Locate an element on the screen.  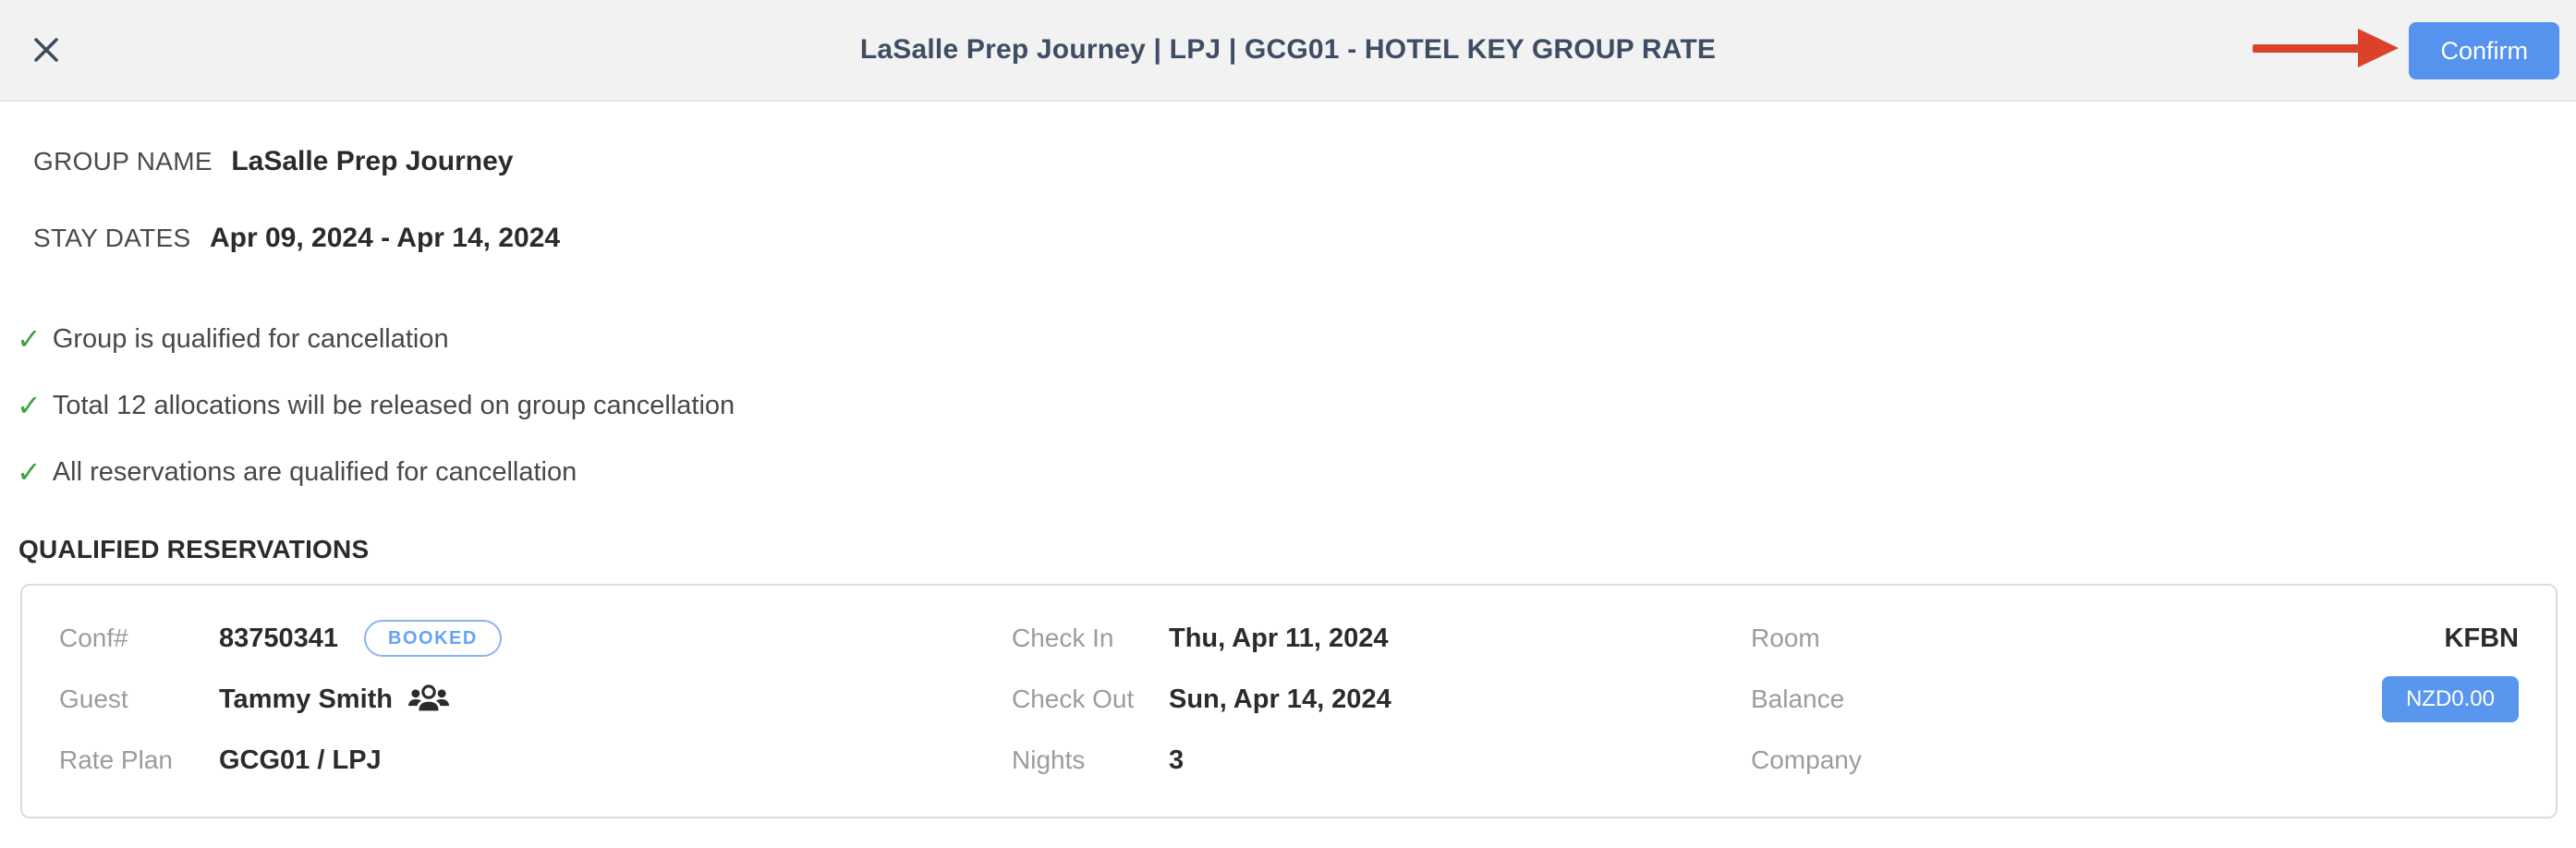
check-in-label: Check In is located at coordinates (1063, 638).